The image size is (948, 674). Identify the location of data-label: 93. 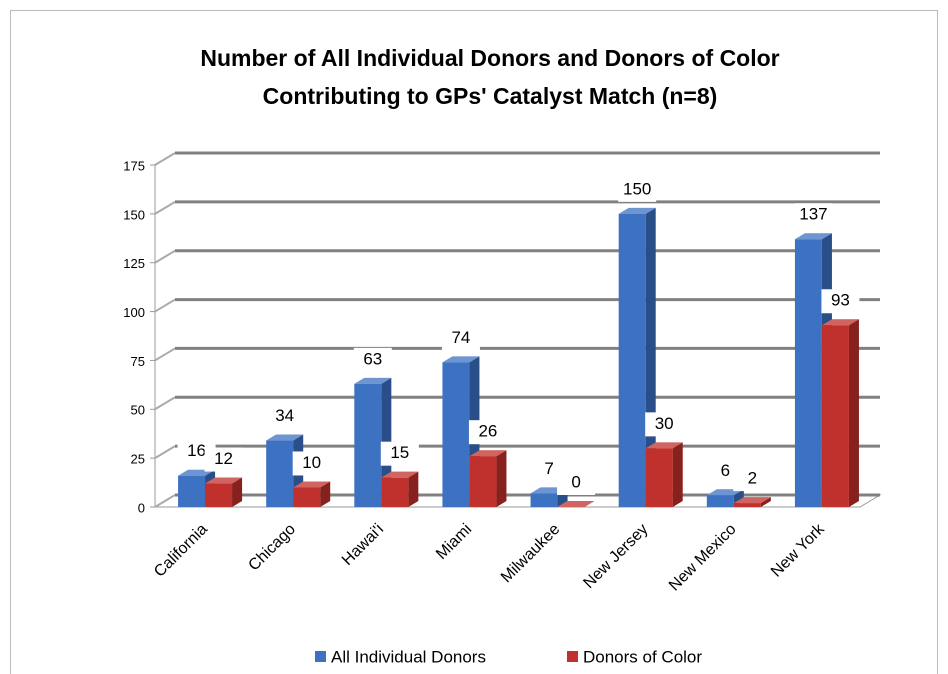
(840, 300).